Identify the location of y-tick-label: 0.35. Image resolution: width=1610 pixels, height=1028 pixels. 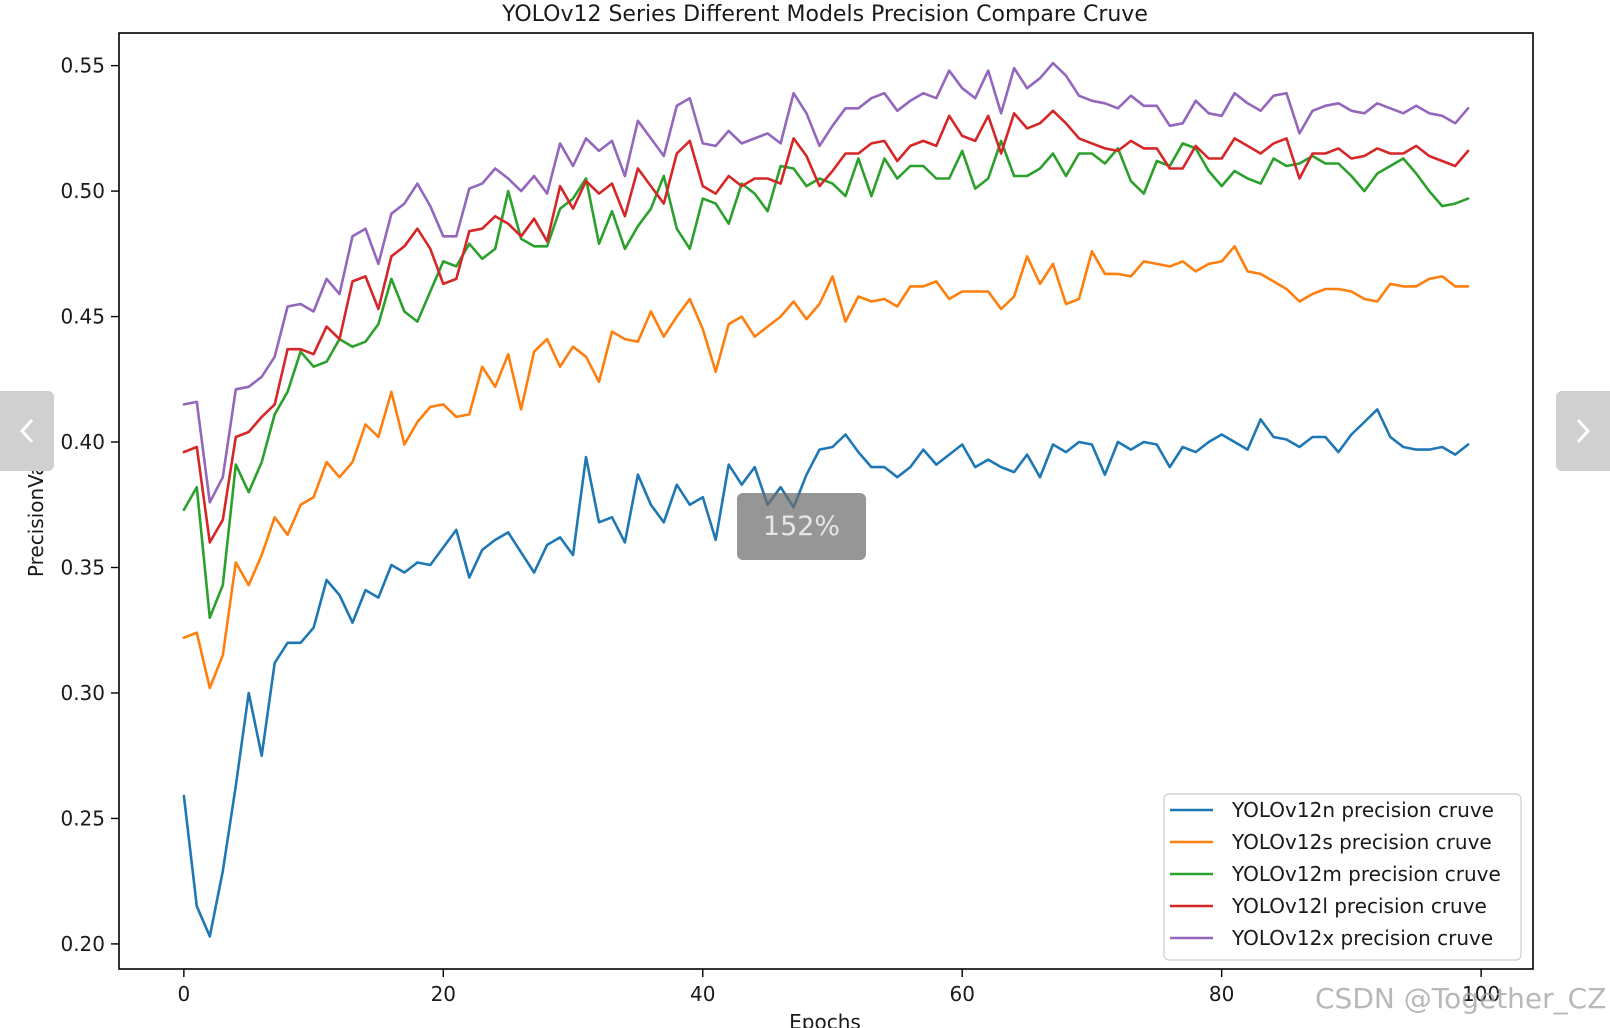
(82, 567).